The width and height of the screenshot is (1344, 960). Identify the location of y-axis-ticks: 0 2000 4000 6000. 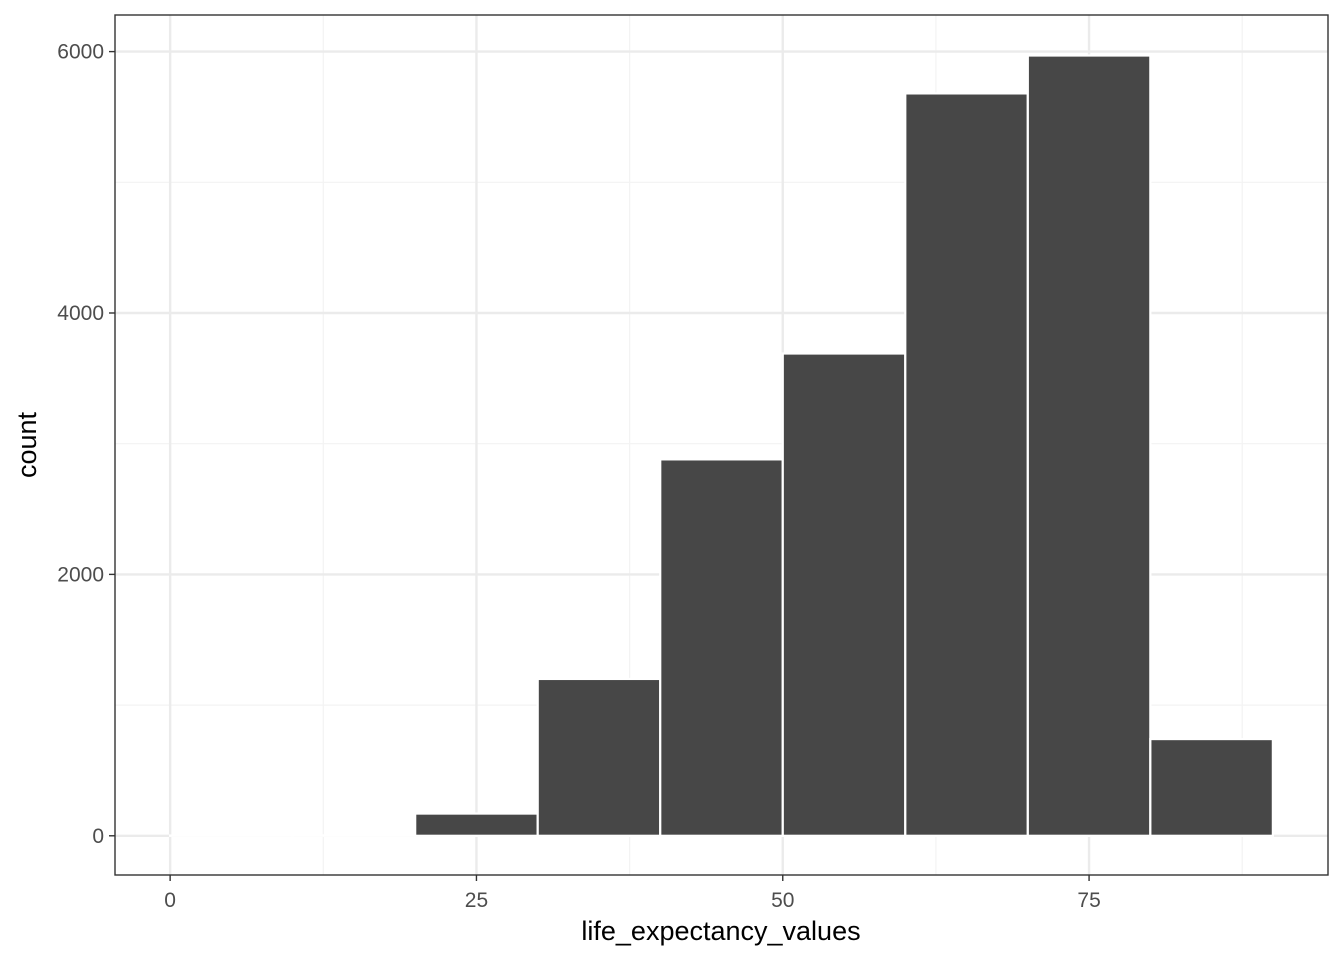
(86, 444).